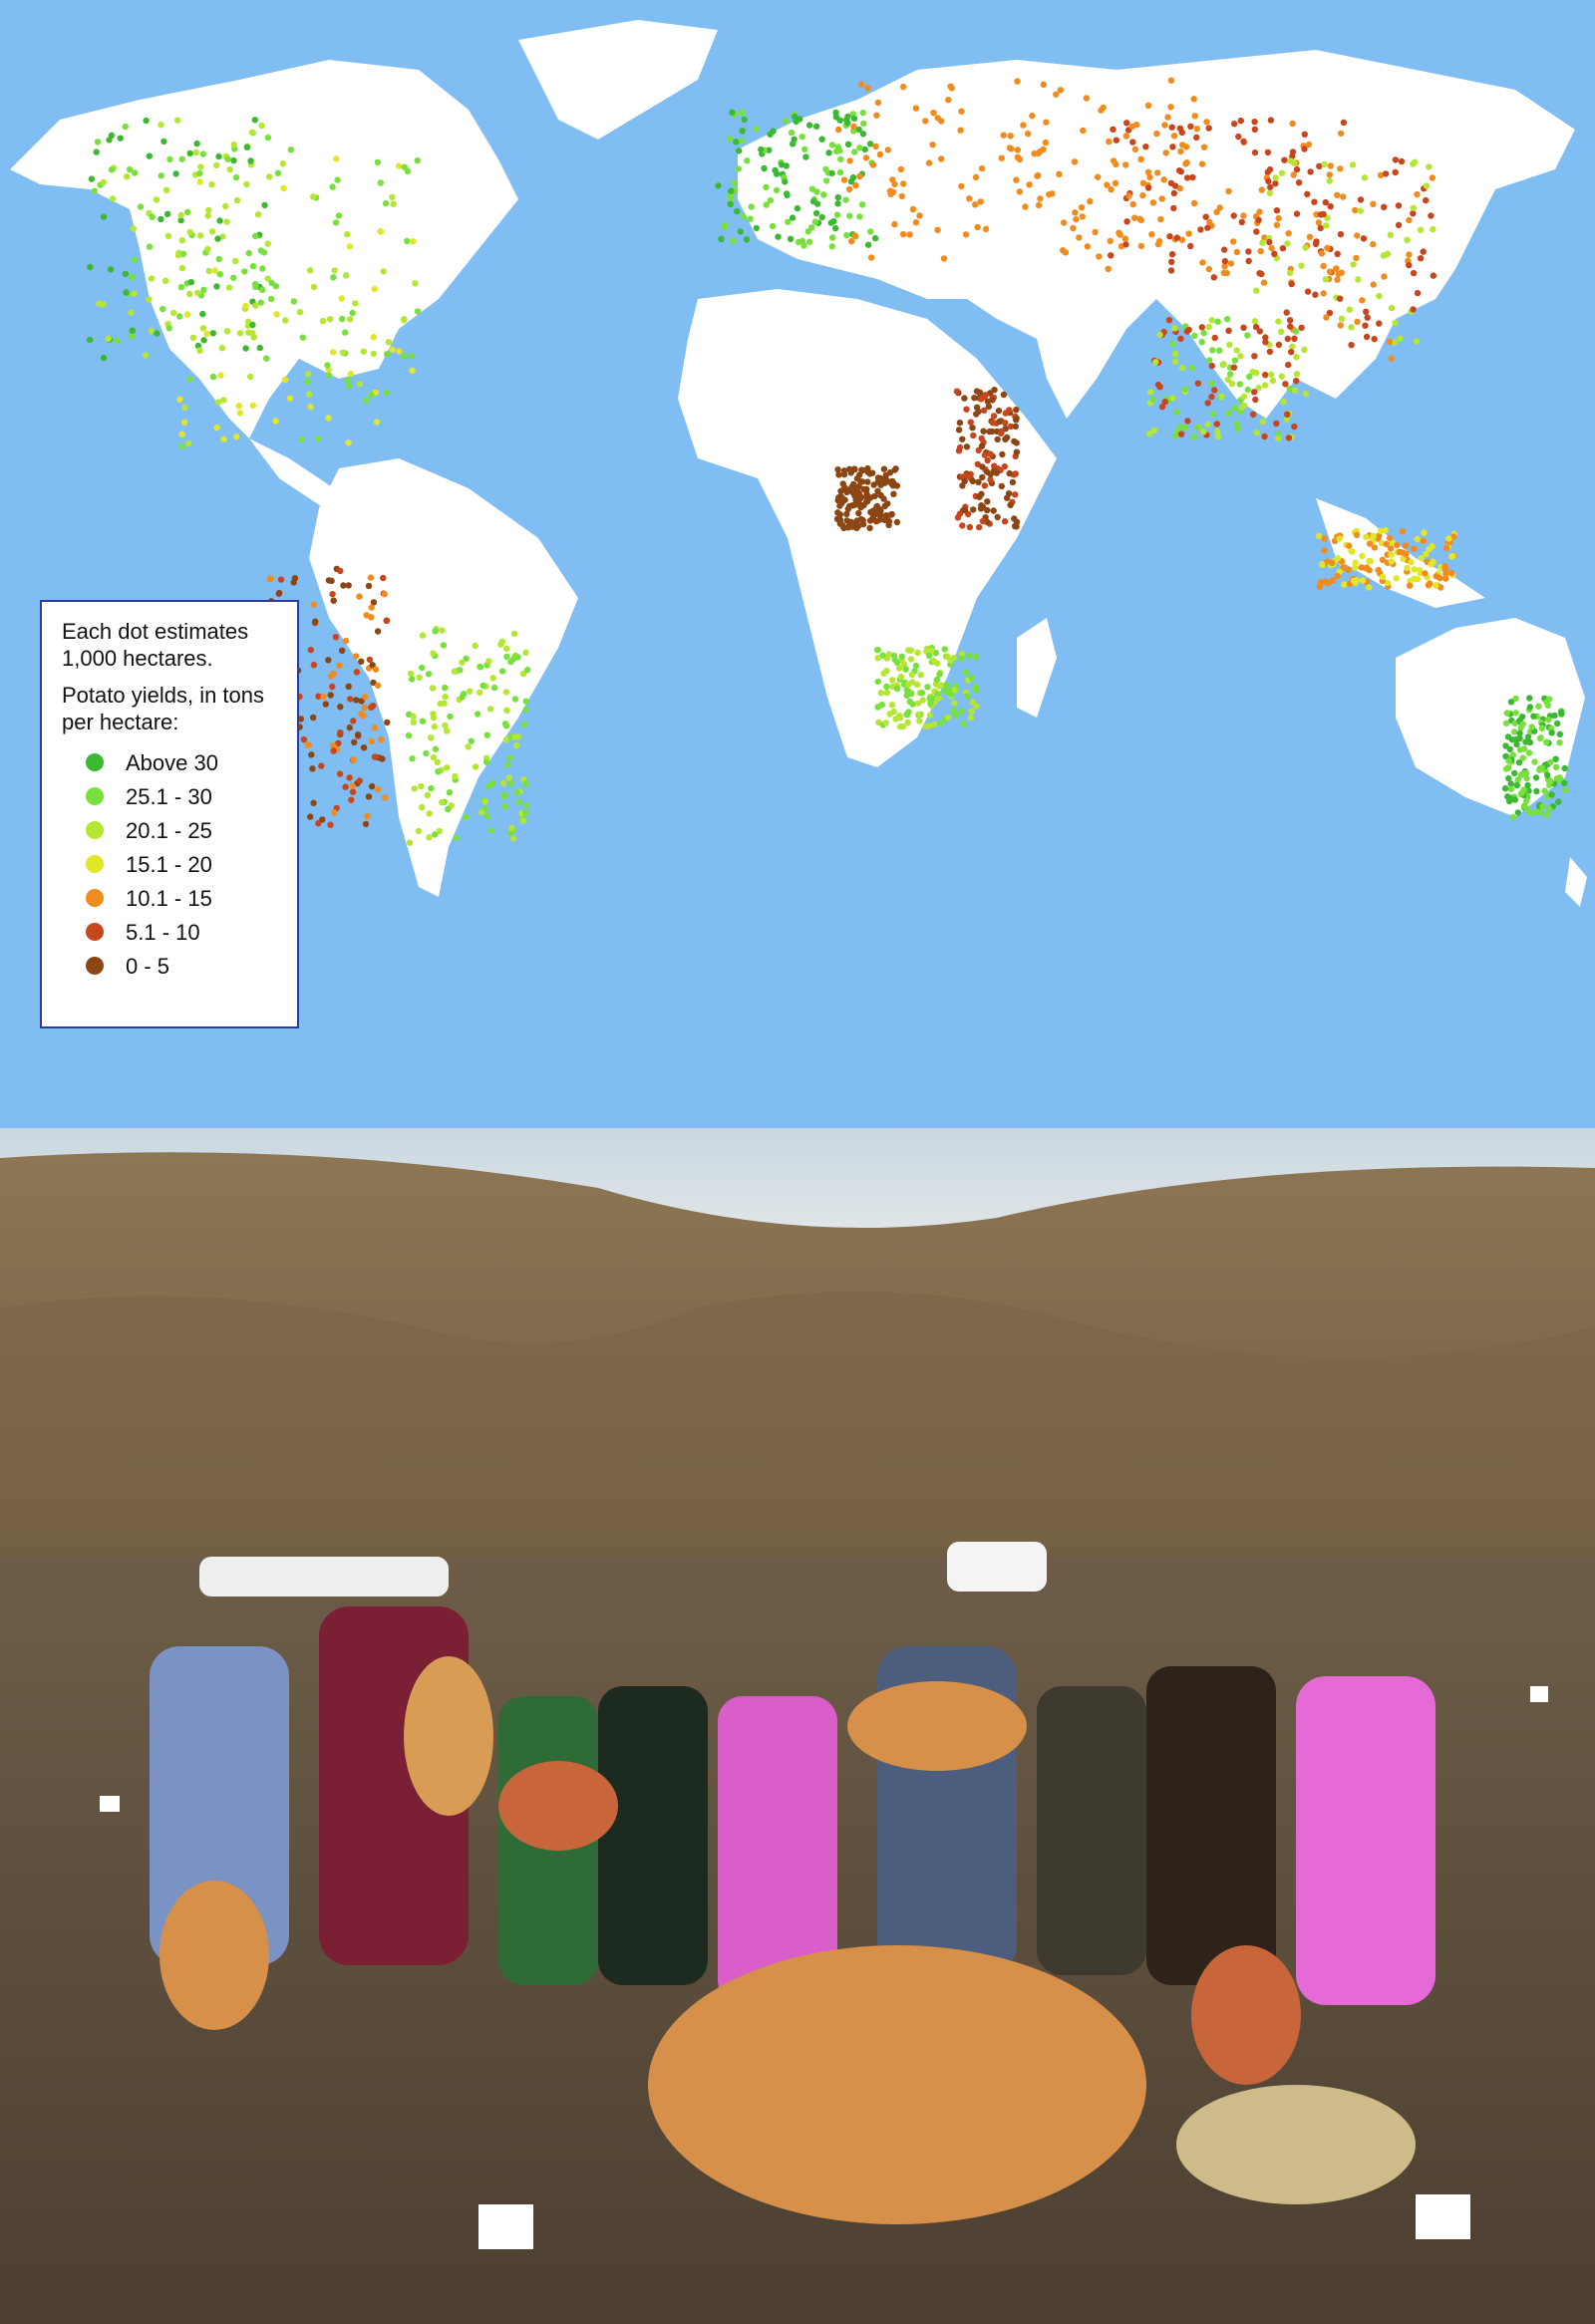  What do you see at coordinates (155, 645) in the screenshot?
I see `legend-note: Each dot estimates 1,000 hectares.` at bounding box center [155, 645].